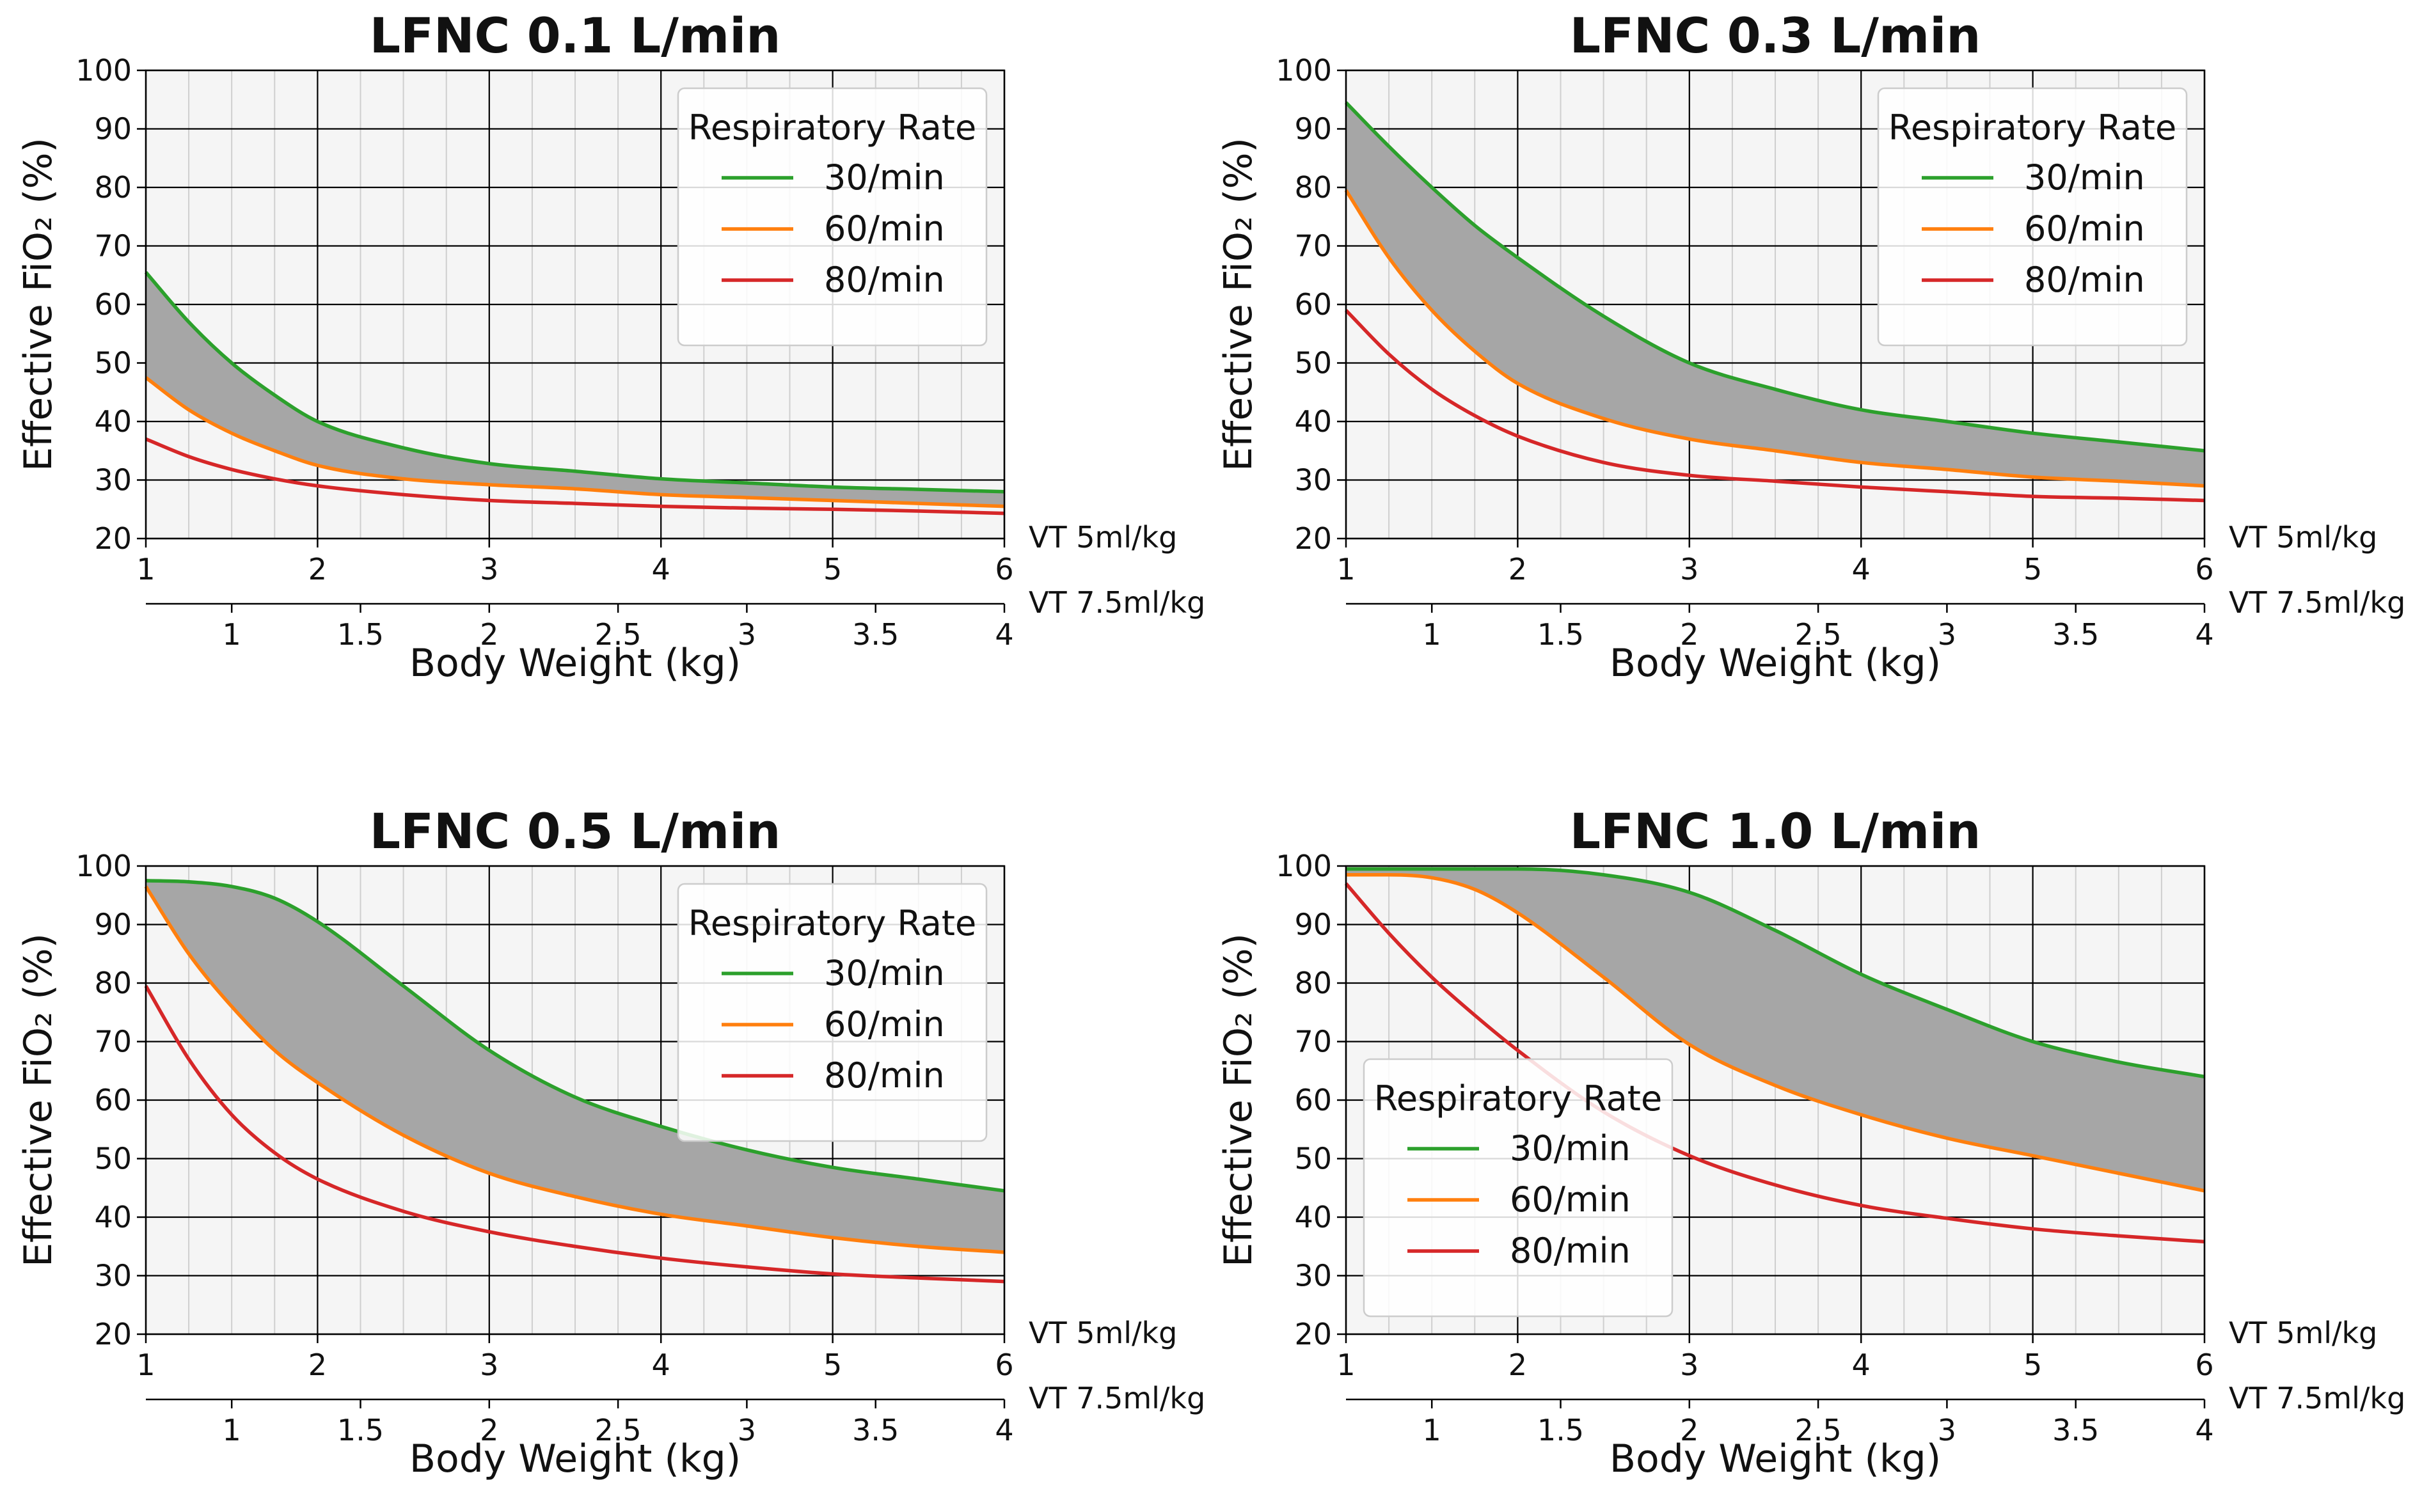  Describe the element at coordinates (575, 35) in the screenshot. I see `chart-title: LFNC 0.1 L/min` at that location.